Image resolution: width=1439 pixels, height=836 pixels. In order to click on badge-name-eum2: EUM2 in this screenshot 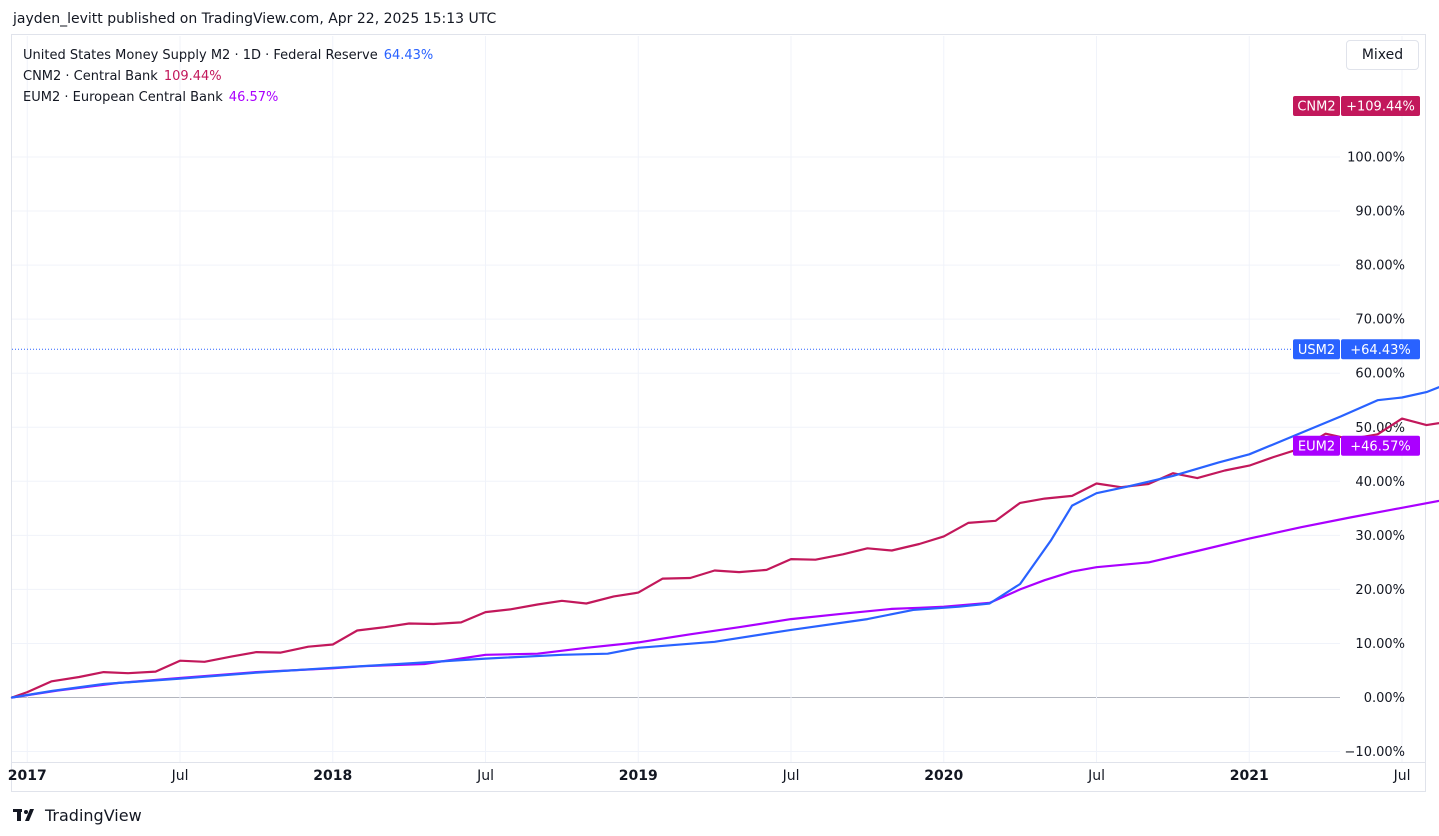, I will do `click(1316, 446)`.